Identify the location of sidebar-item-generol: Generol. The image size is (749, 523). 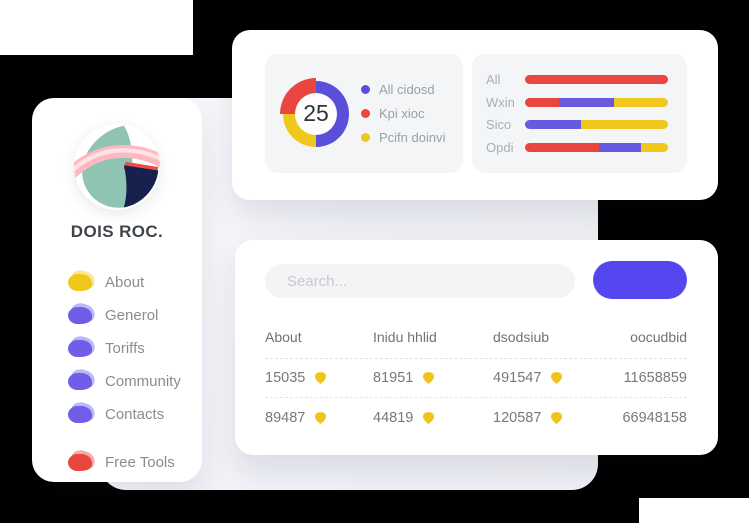
(117, 315).